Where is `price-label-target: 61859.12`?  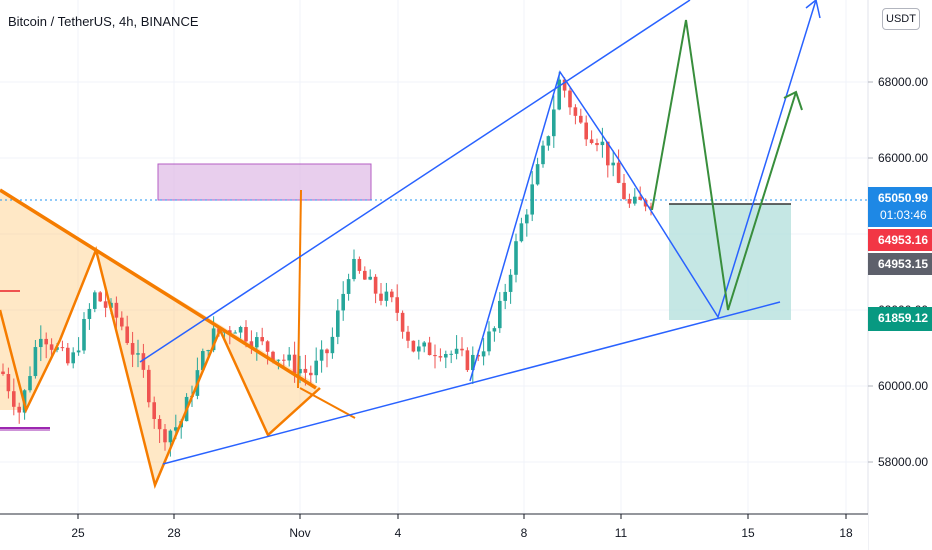
price-label-target: 61859.12 is located at coordinates (903, 318).